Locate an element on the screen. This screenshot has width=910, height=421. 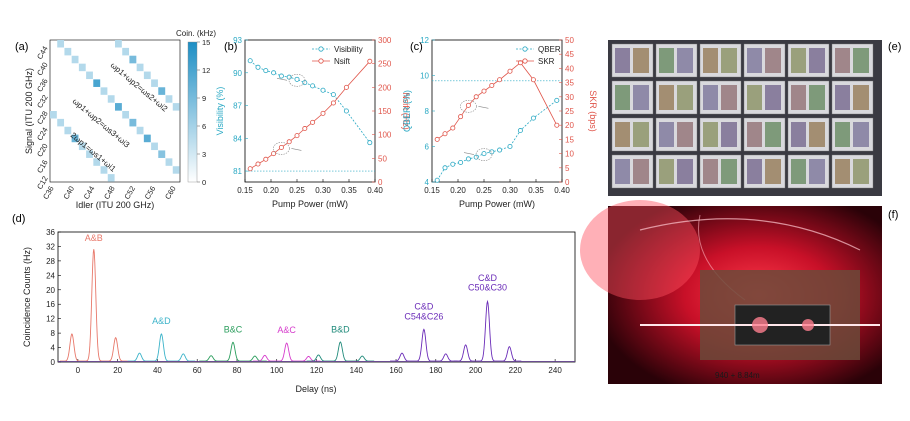
left-tick-label: 6 is located at coordinates (427, 147).